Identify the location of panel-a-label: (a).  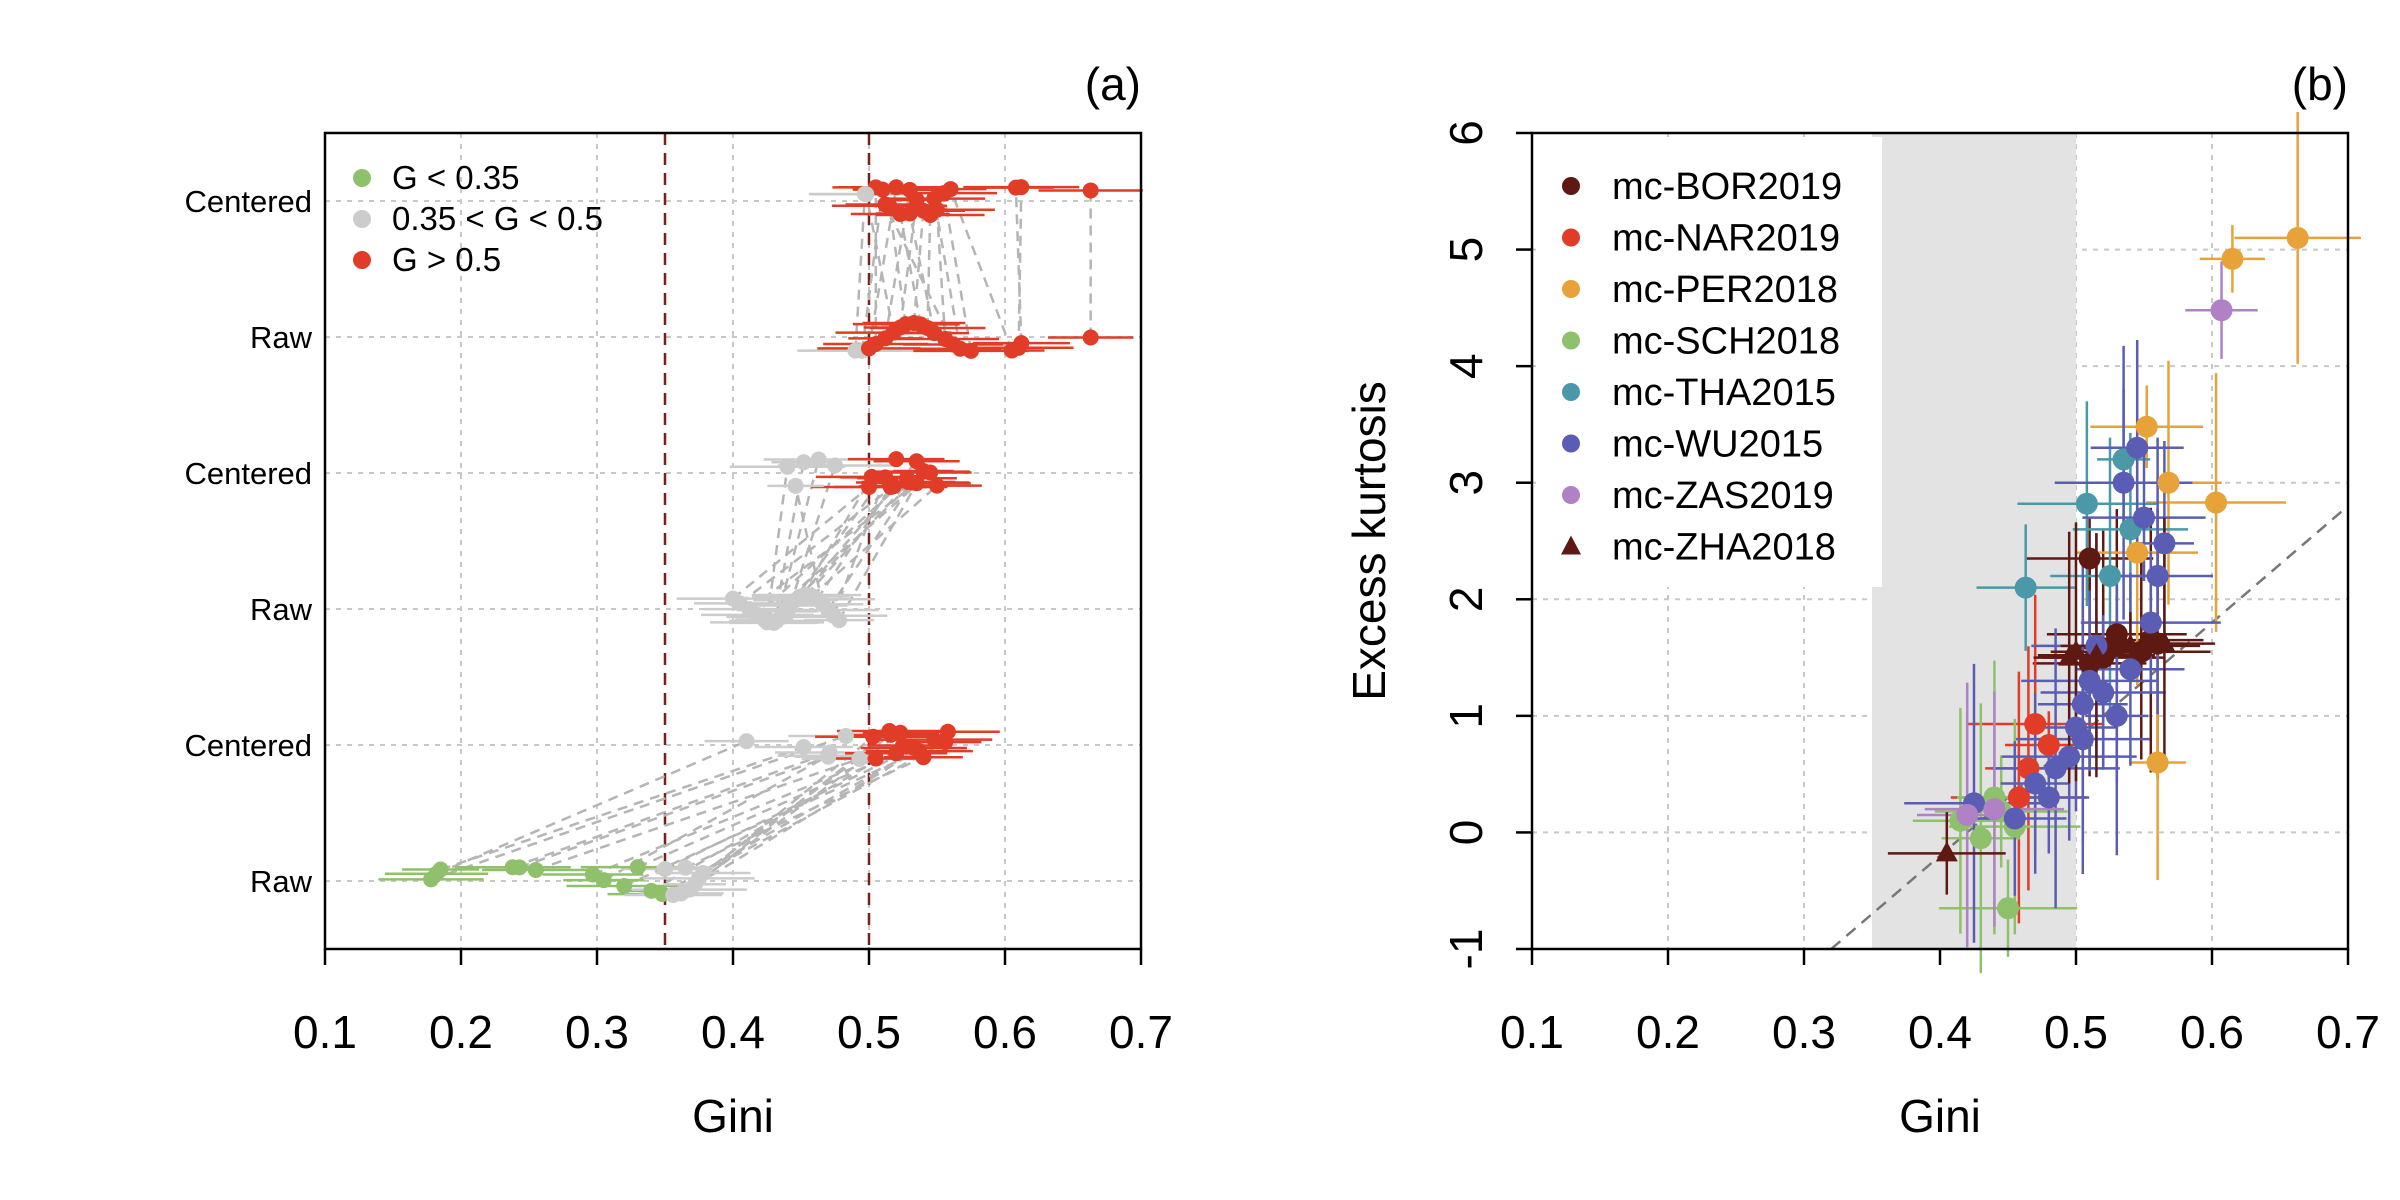
(1113, 84).